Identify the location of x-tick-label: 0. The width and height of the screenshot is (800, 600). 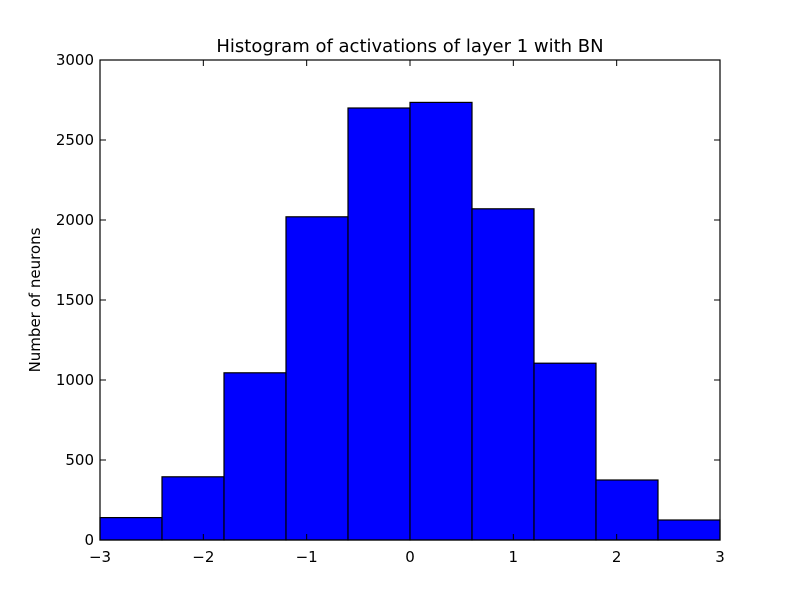
(410, 557).